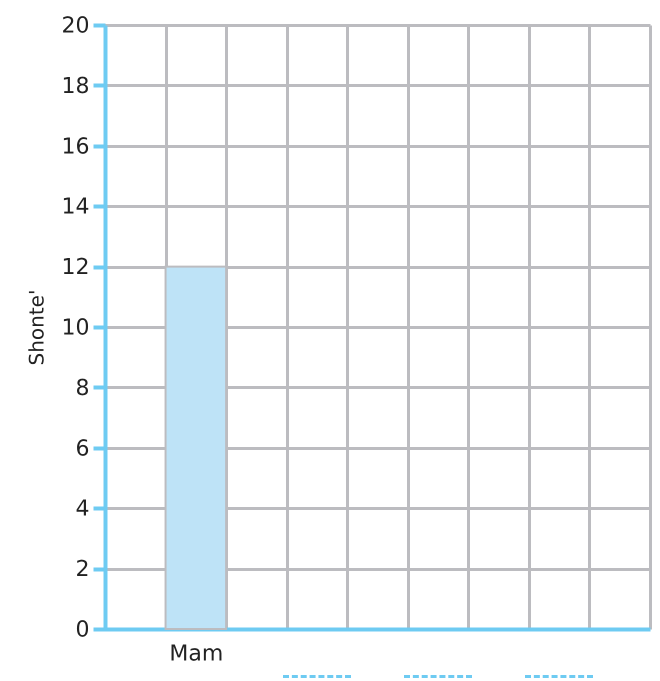 The image size is (660, 681). Describe the element at coordinates (83, 388) in the screenshot. I see `y-tick-label: 8` at that location.